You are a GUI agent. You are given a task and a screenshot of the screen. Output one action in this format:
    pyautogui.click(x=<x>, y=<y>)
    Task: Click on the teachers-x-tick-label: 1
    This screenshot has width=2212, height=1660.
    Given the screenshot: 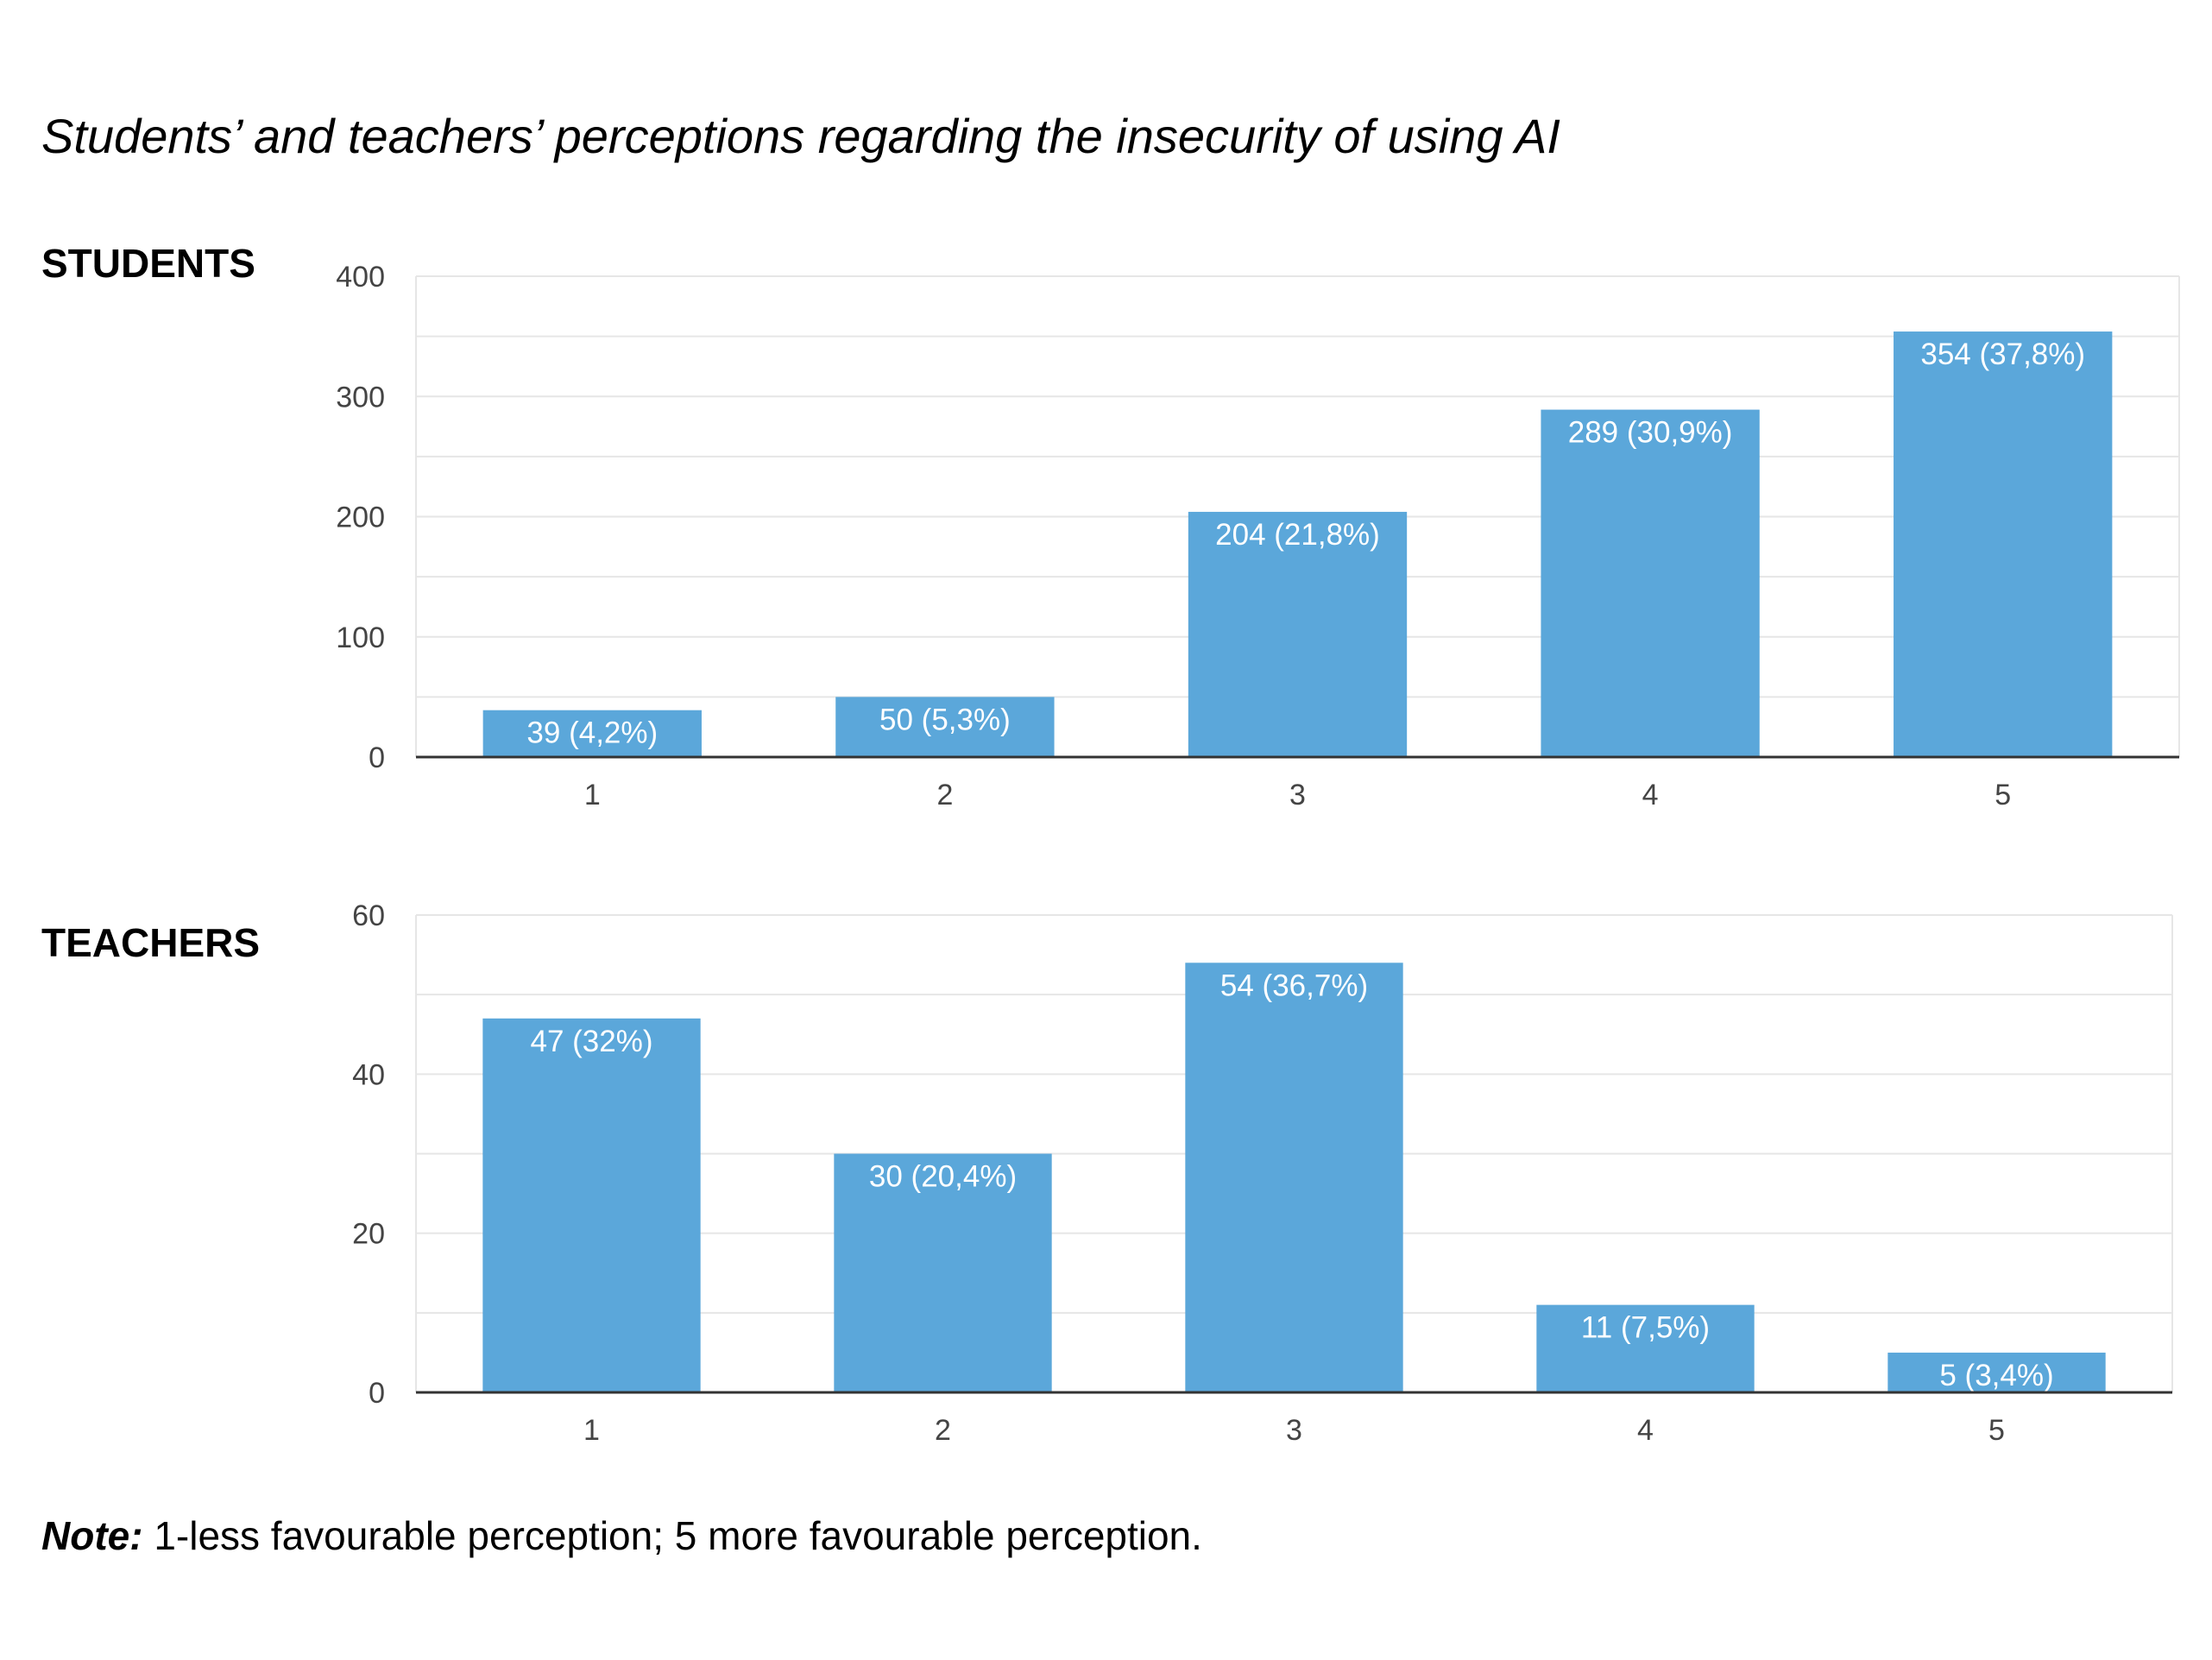 What is the action you would take?
    pyautogui.click(x=592, y=1431)
    